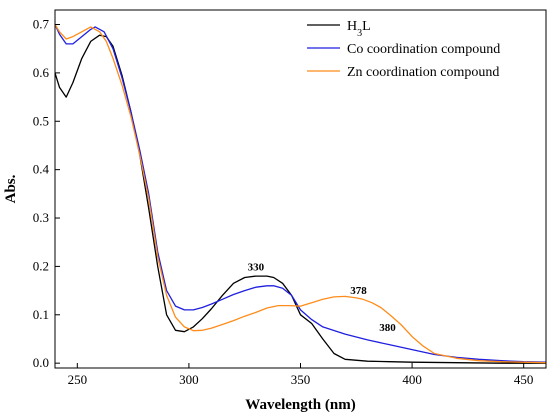 The height and width of the screenshot is (417, 550). I want to click on x-tick-label: 300, so click(189, 379).